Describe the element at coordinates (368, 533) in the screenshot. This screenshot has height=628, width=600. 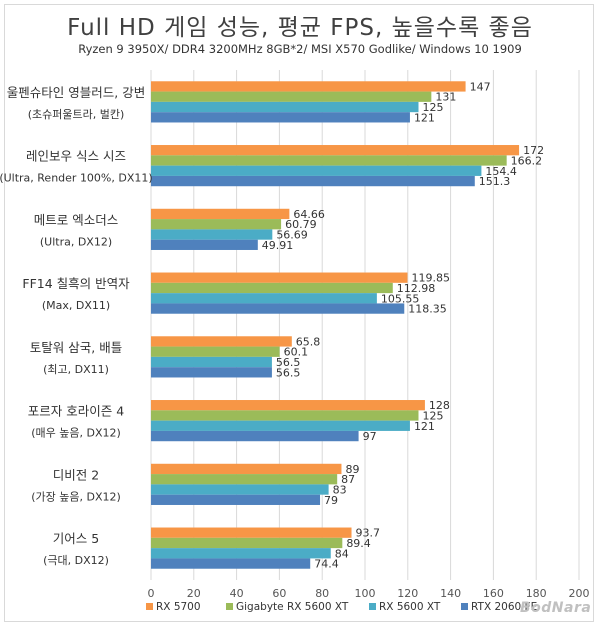
I see `data-label: 93.7` at that location.